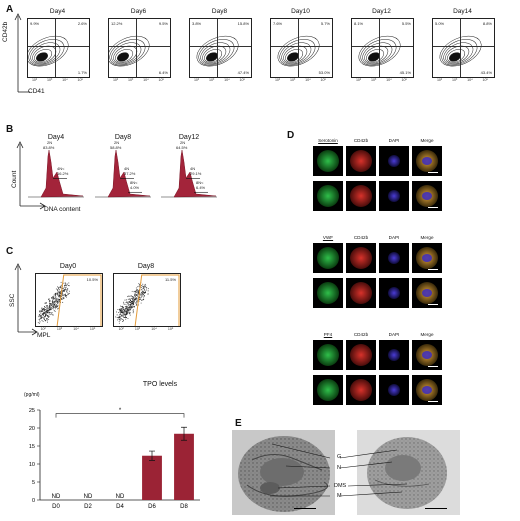 The height and width of the screenshot is (521, 520). Describe the element at coordinates (35, 23) in the screenshot. I see `quadrant-ul: 9.9%` at that location.